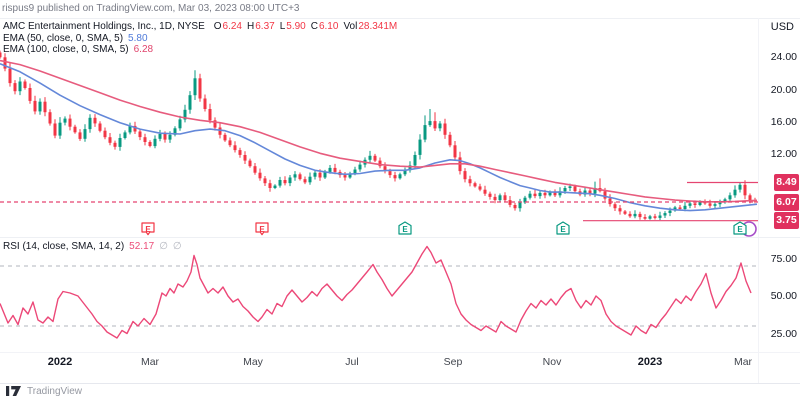 Image resolution: width=800 pixels, height=400 pixels. What do you see at coordinates (783, 333) in the screenshot?
I see `rsi-tick-label: 25.00` at bounding box center [783, 333].